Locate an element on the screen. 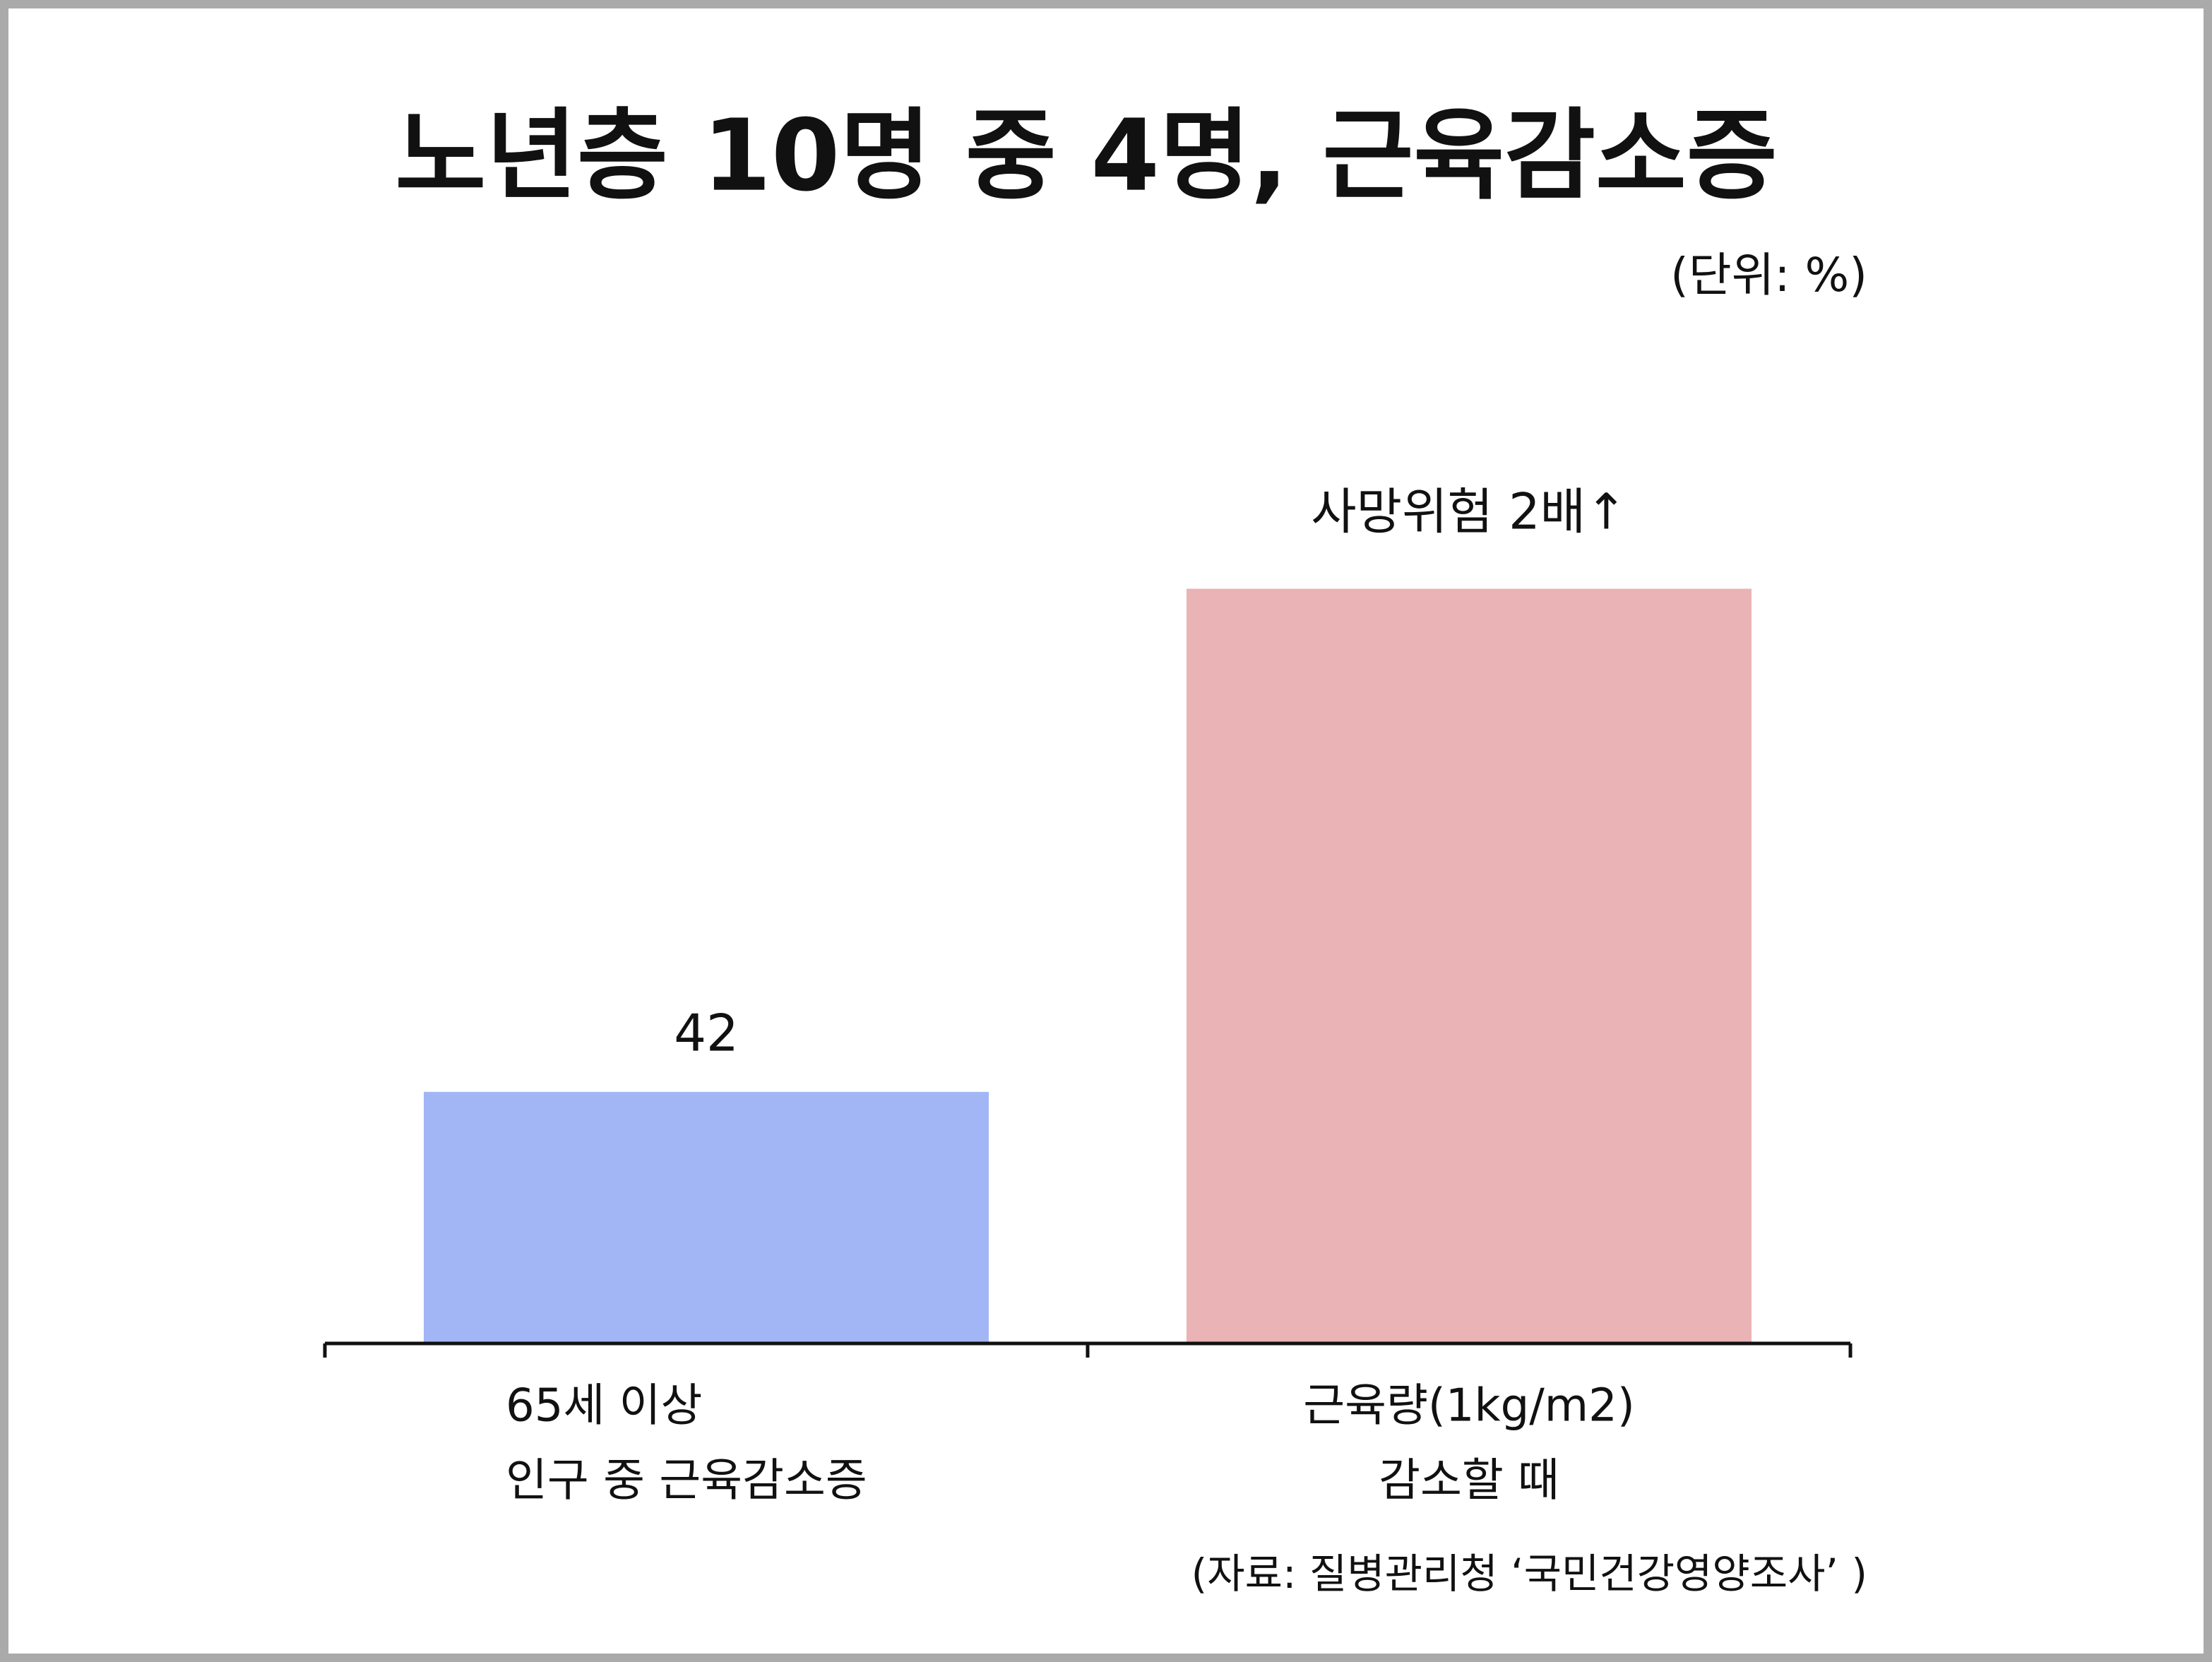 This screenshot has width=2212, height=1662. chart-title: 노년층 10명 중 4명, 근육감소증 is located at coordinates (1086, 157).